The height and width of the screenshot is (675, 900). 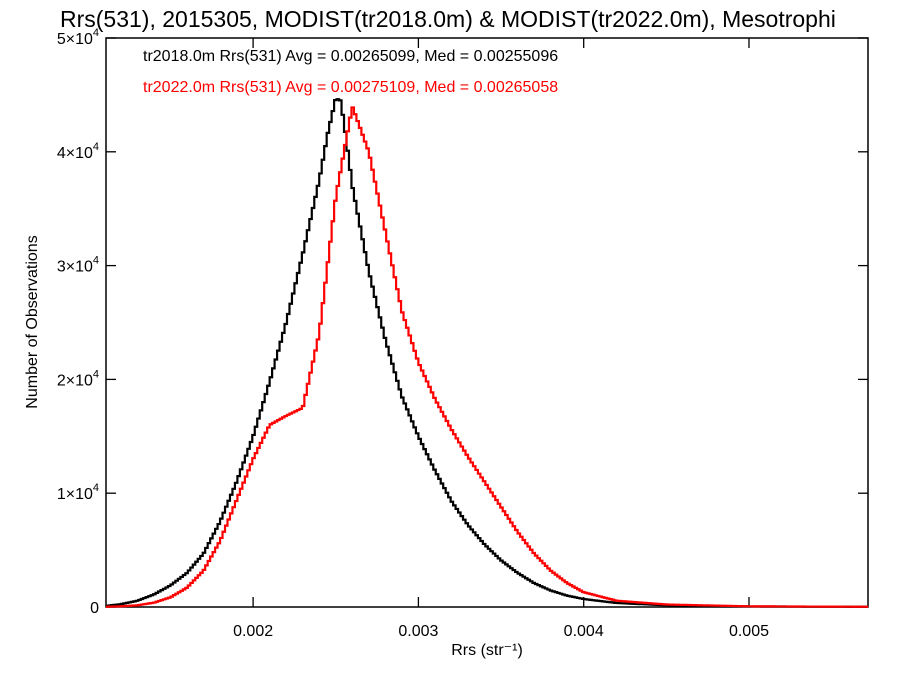 I want to click on y-tick-label: 3×10⁴, so click(x=78, y=265).